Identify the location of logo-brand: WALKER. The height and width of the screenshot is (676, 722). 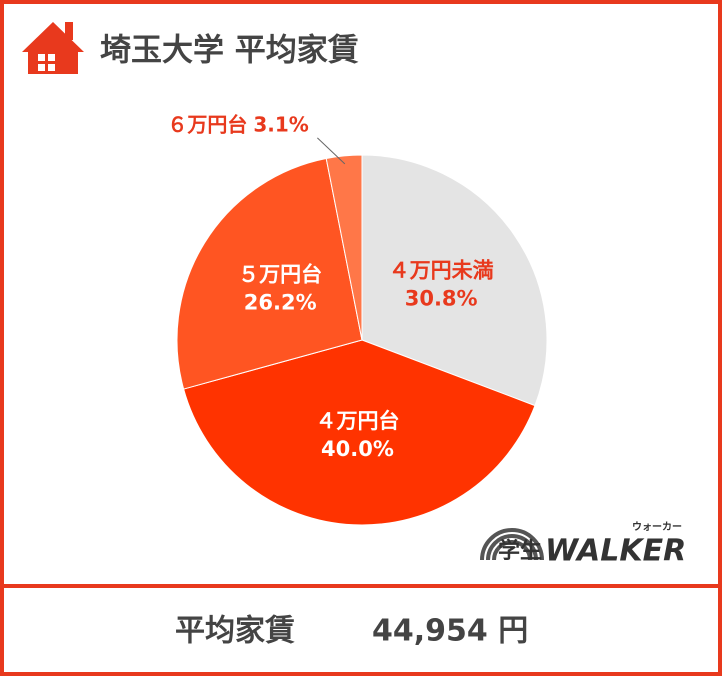
(615, 551).